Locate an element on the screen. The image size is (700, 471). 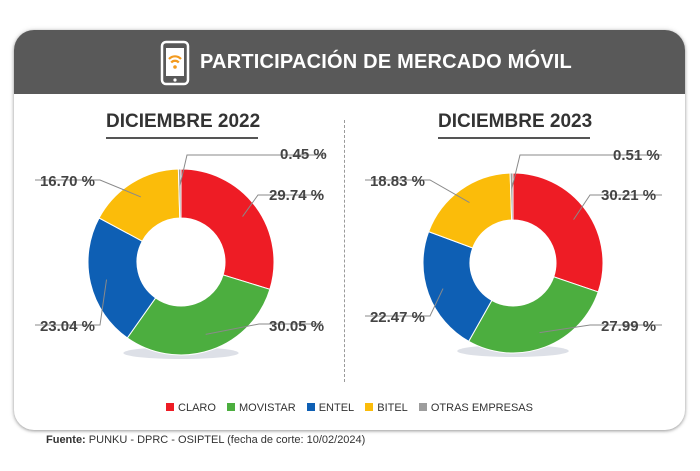
legend-label: CLARO is located at coordinates (197, 408).